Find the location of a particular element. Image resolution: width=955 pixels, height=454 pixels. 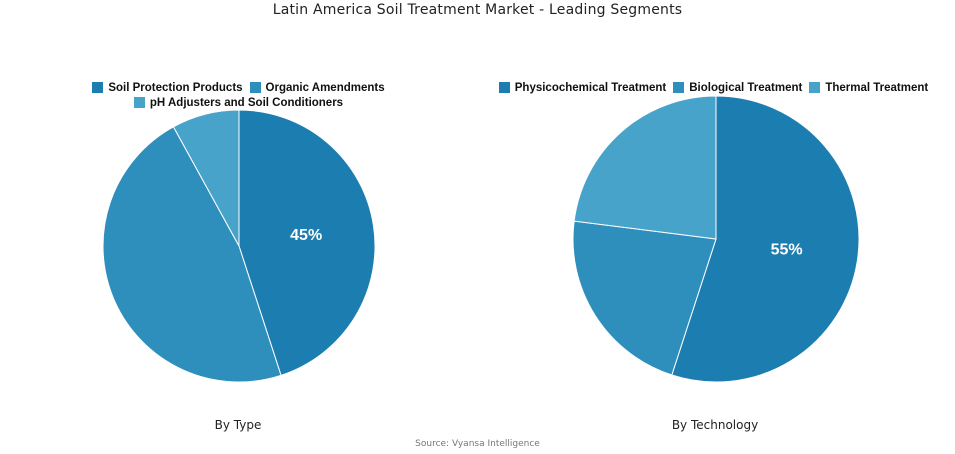

legend-label: Thermal Treatment is located at coordinates (877, 87).